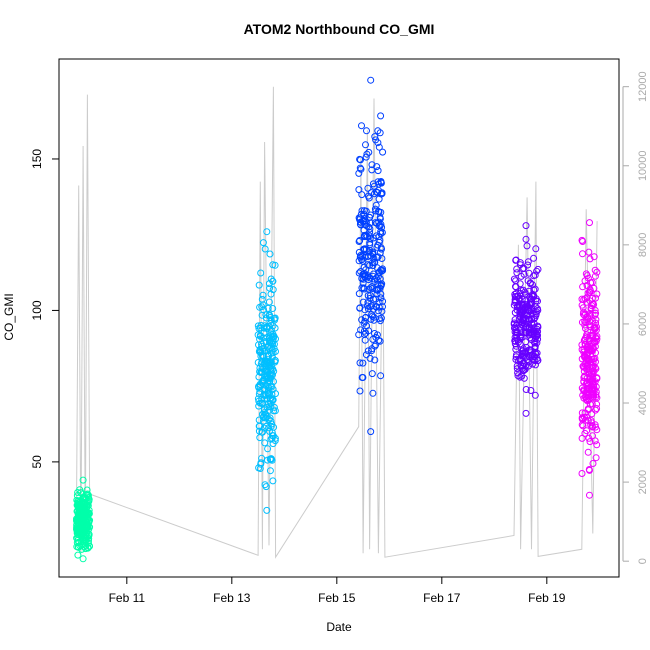 The height and width of the screenshot is (650, 650). Describe the element at coordinates (37, 159) in the screenshot. I see `y-tick-label: 150` at that location.